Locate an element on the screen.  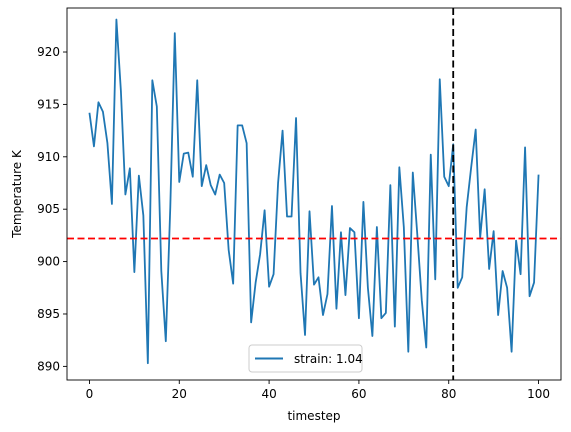
x-tick-label: 60 is located at coordinates (358, 394).